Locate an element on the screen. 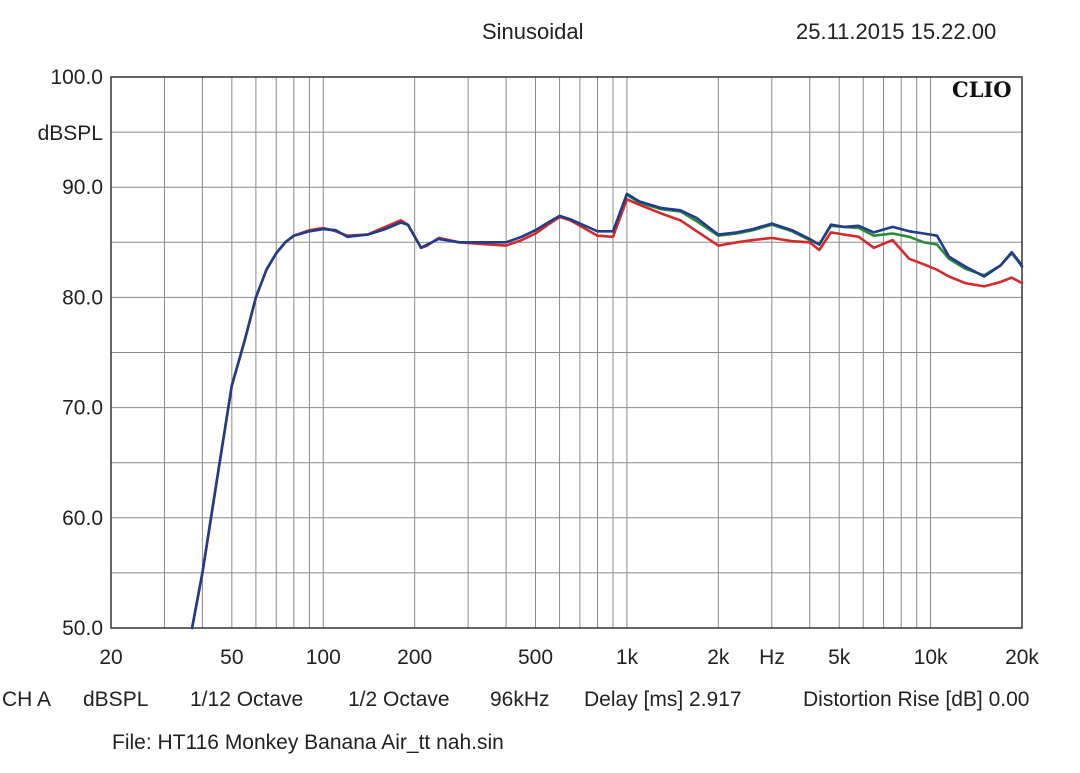 The height and width of the screenshot is (773, 1080). footer-window: 1/2 Octave is located at coordinates (399, 699).